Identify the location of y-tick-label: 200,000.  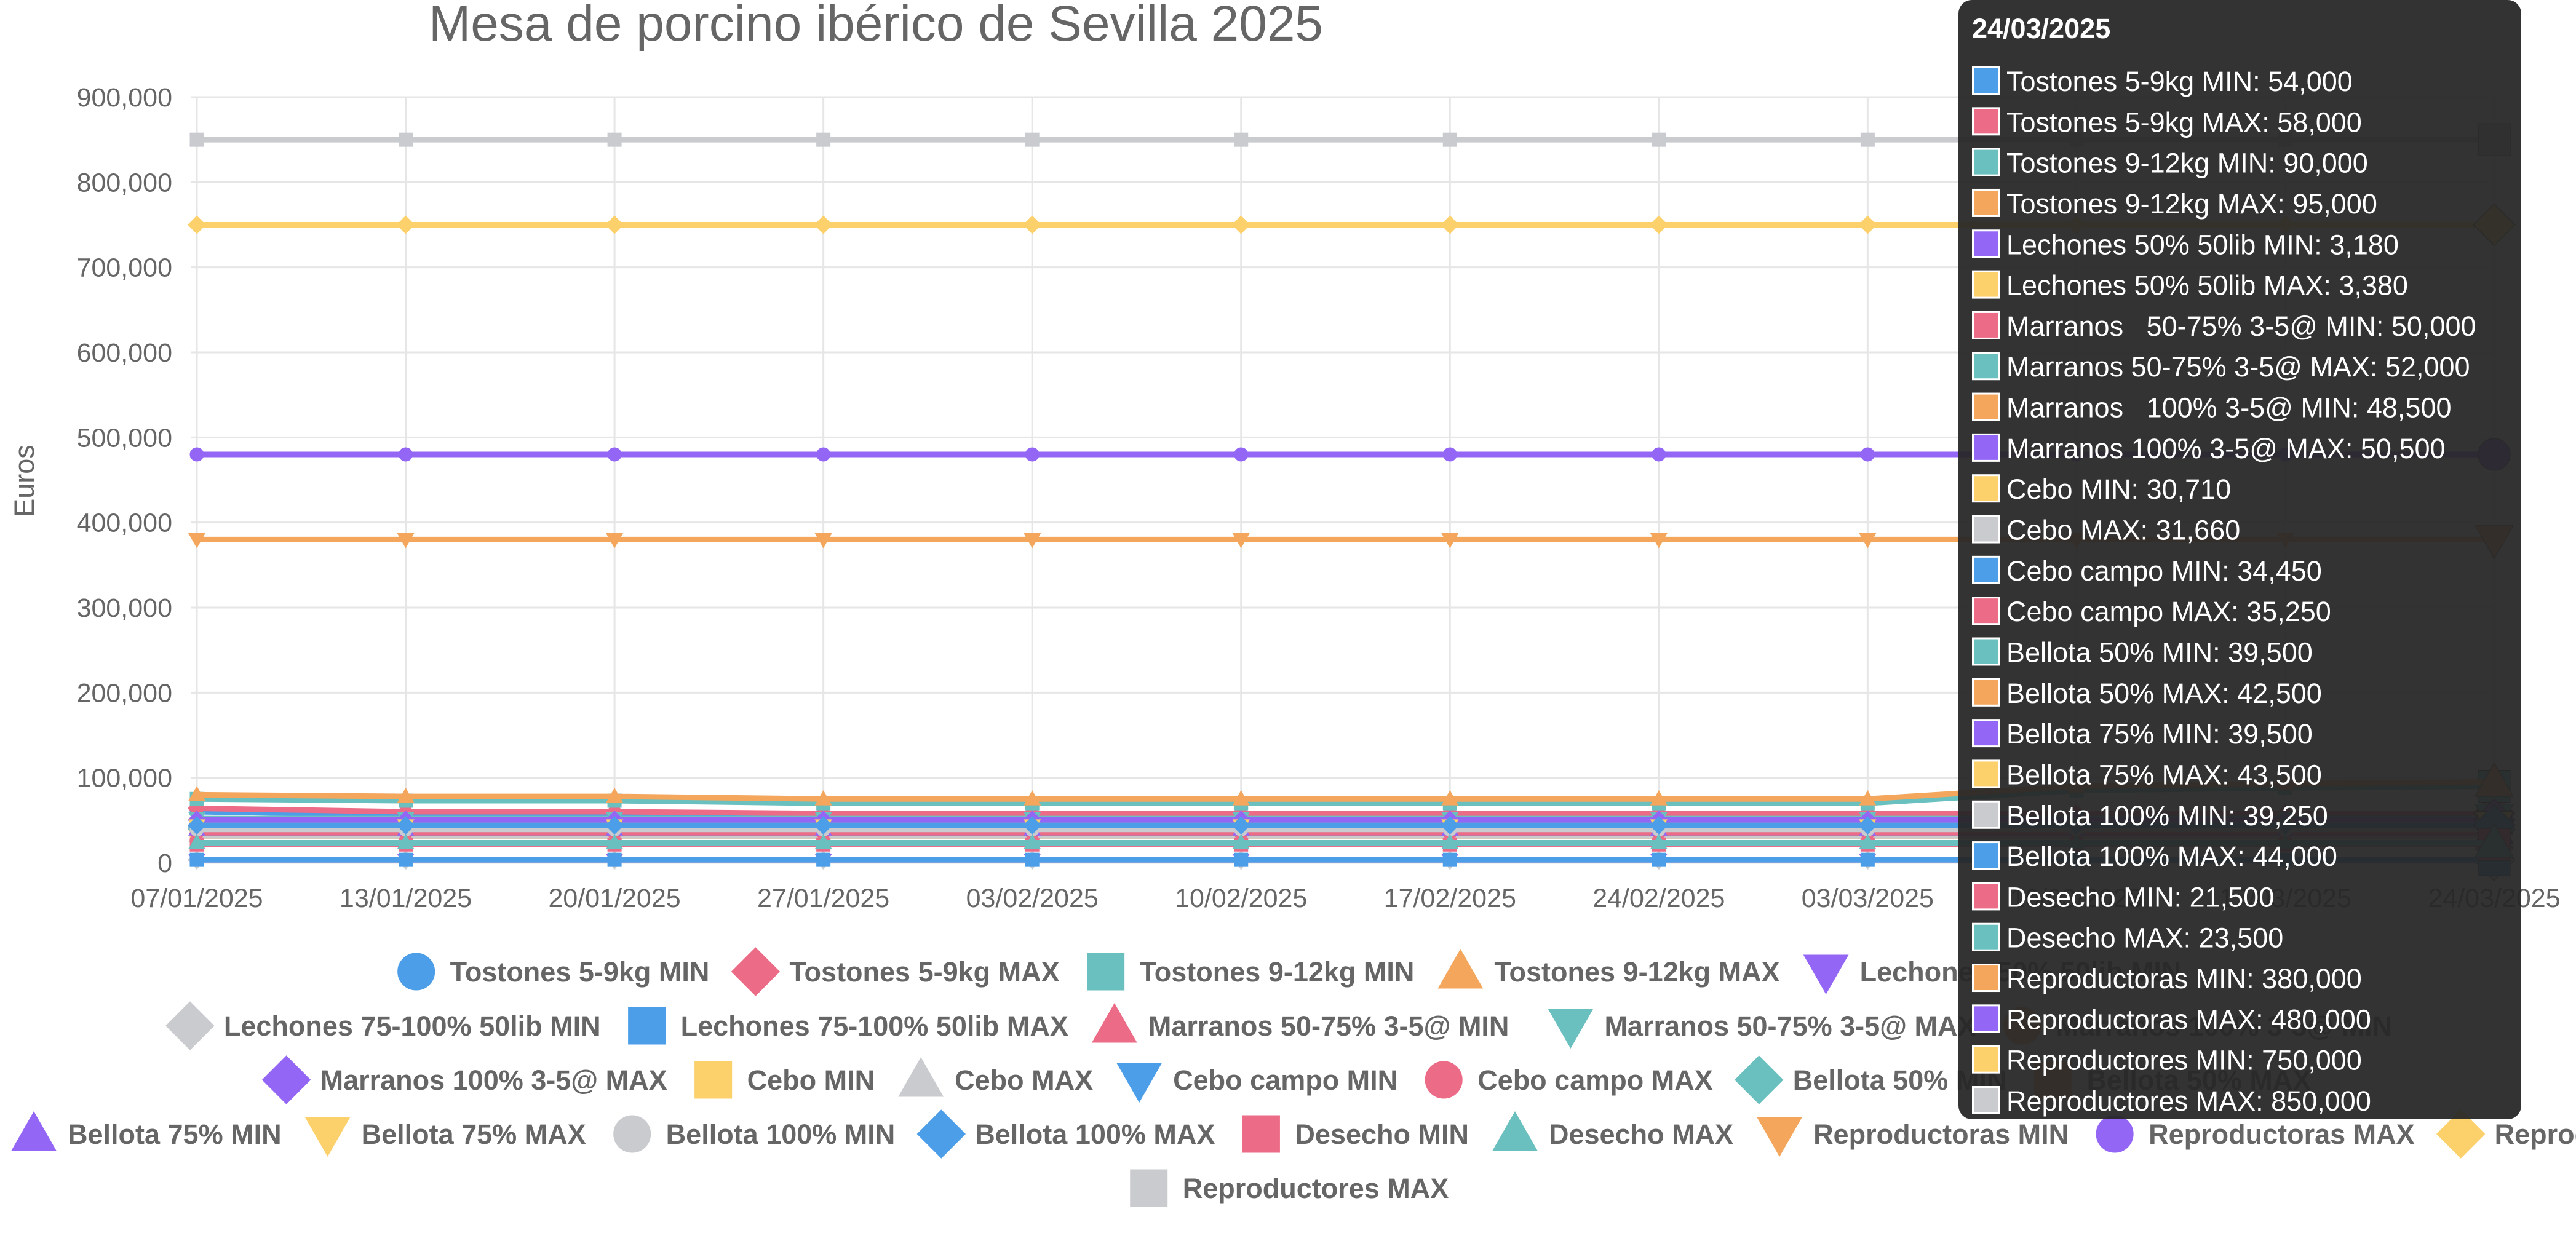
(124, 693).